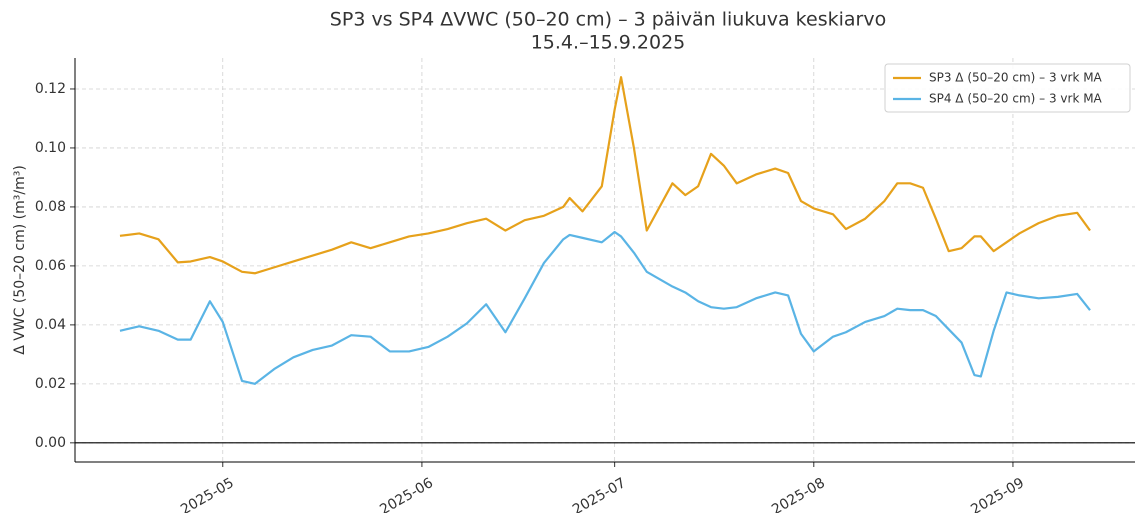  I want to click on x-tick-label: 2025-06, so click(406, 494).